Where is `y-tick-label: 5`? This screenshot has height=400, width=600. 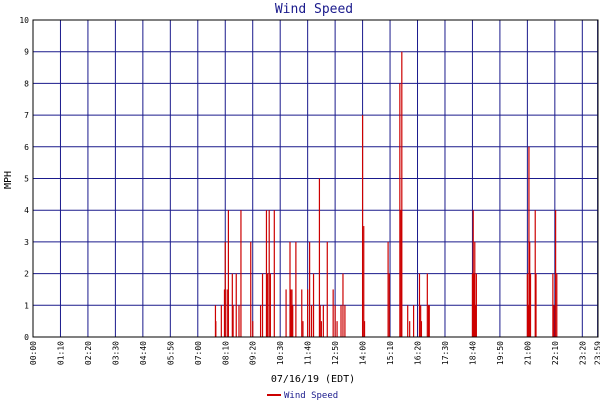 y-tick-label: 5 is located at coordinates (26, 179).